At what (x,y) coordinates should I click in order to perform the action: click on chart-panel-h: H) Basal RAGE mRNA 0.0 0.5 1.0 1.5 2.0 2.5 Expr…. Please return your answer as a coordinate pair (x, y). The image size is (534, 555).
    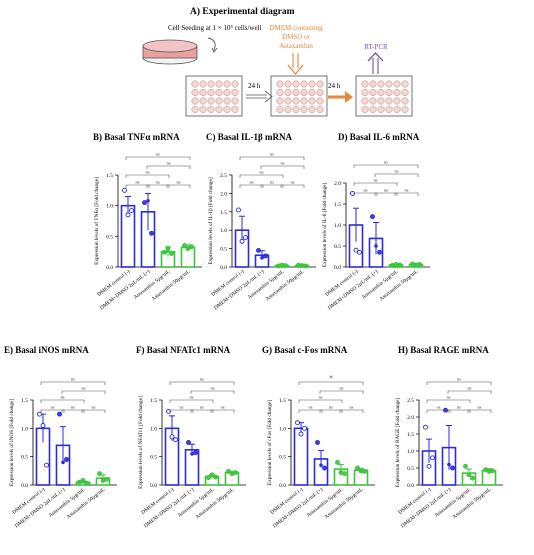
    Looking at the image, I should click on (448, 437).